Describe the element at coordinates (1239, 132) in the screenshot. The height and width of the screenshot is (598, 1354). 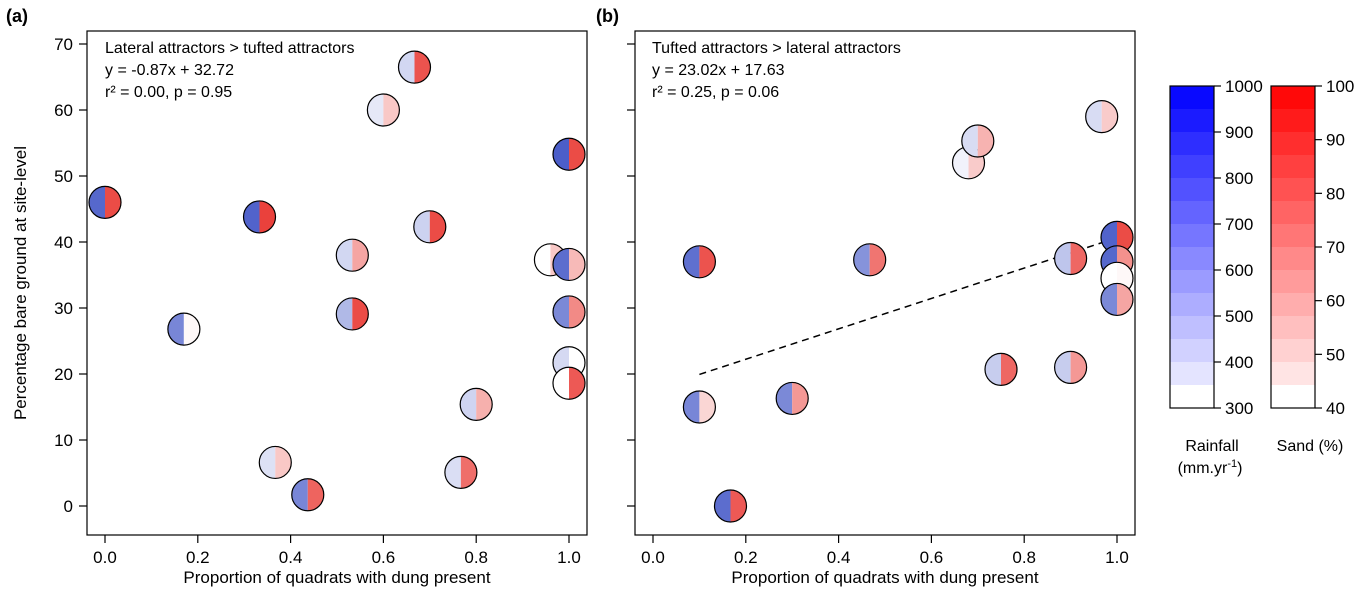
I see `colorbar-tick-label: 900` at that location.